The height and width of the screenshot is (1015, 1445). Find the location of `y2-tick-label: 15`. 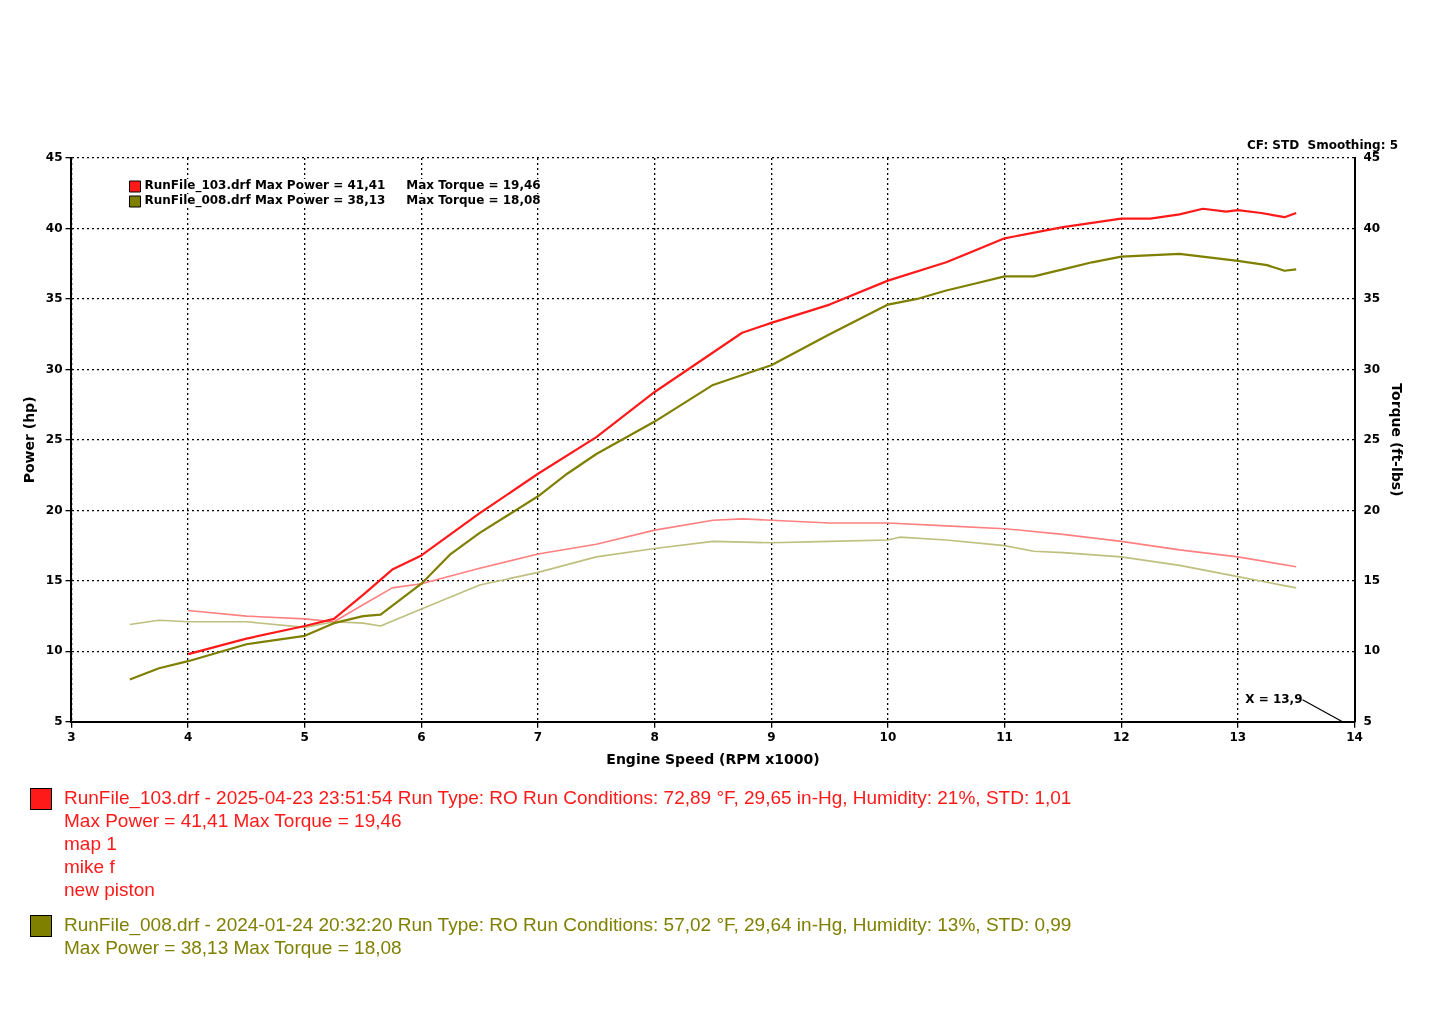

y2-tick-label: 15 is located at coordinates (1372, 579).